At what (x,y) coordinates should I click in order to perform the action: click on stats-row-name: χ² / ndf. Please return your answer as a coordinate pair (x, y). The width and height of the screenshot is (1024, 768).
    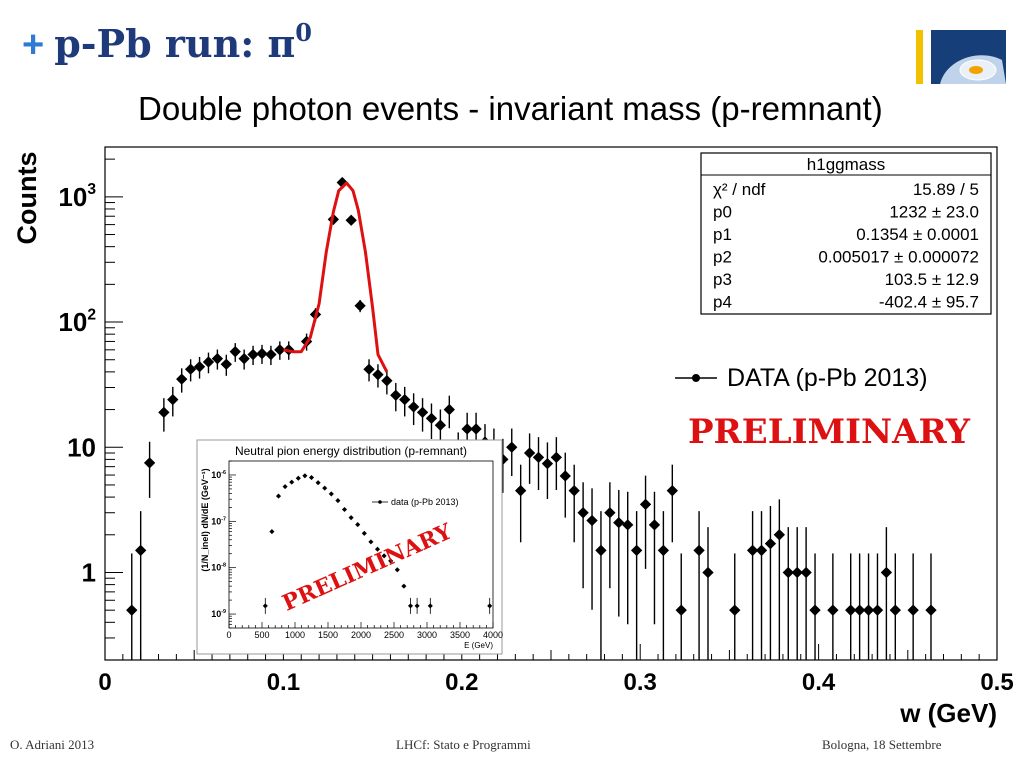
    Looking at the image, I should click on (739, 189).